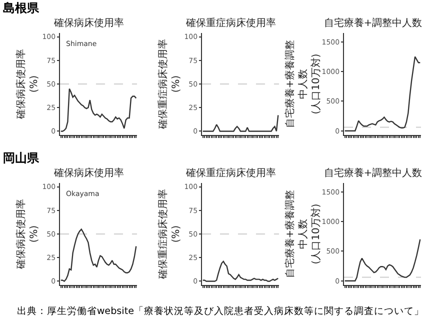 The width and height of the screenshot is (427, 320). Describe the element at coordinates (220, 311) in the screenshot. I see `source-note: 出典：厚生労働省website「療養状況等及び入院患者受入病床数等に関する調査について」` at that location.